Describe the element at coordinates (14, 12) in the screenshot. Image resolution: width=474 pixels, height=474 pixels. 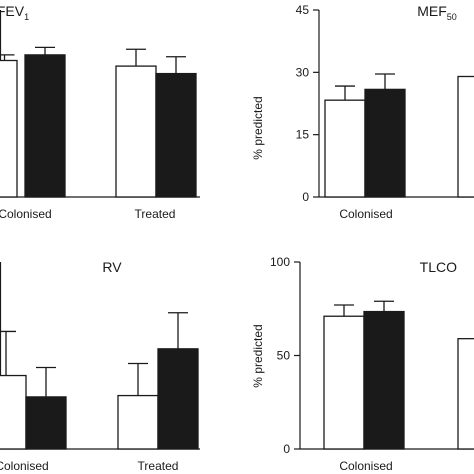
I see `panel-title: FEV1` at that location.